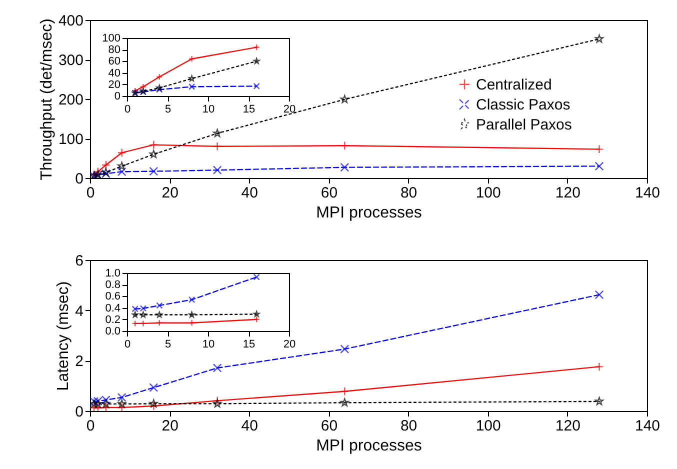 The height and width of the screenshot is (469, 677). I want to click on y-tick-label: 6, so click(79, 261).